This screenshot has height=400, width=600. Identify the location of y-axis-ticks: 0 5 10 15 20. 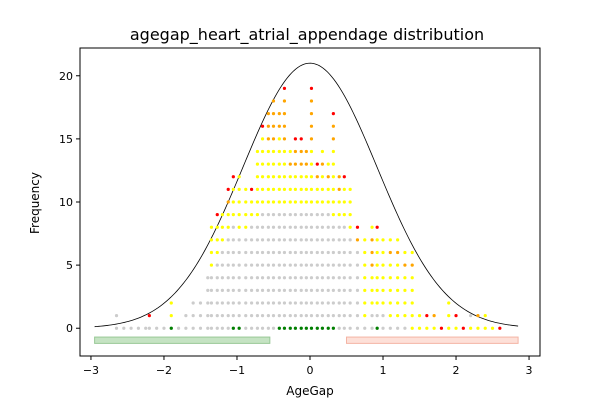
(69, 202).